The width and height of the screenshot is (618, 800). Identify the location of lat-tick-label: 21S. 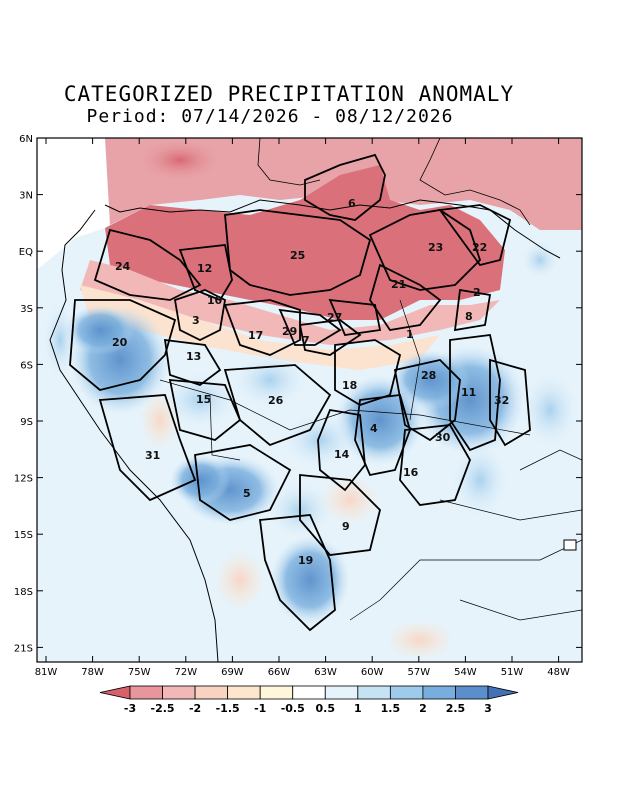
(23, 648).